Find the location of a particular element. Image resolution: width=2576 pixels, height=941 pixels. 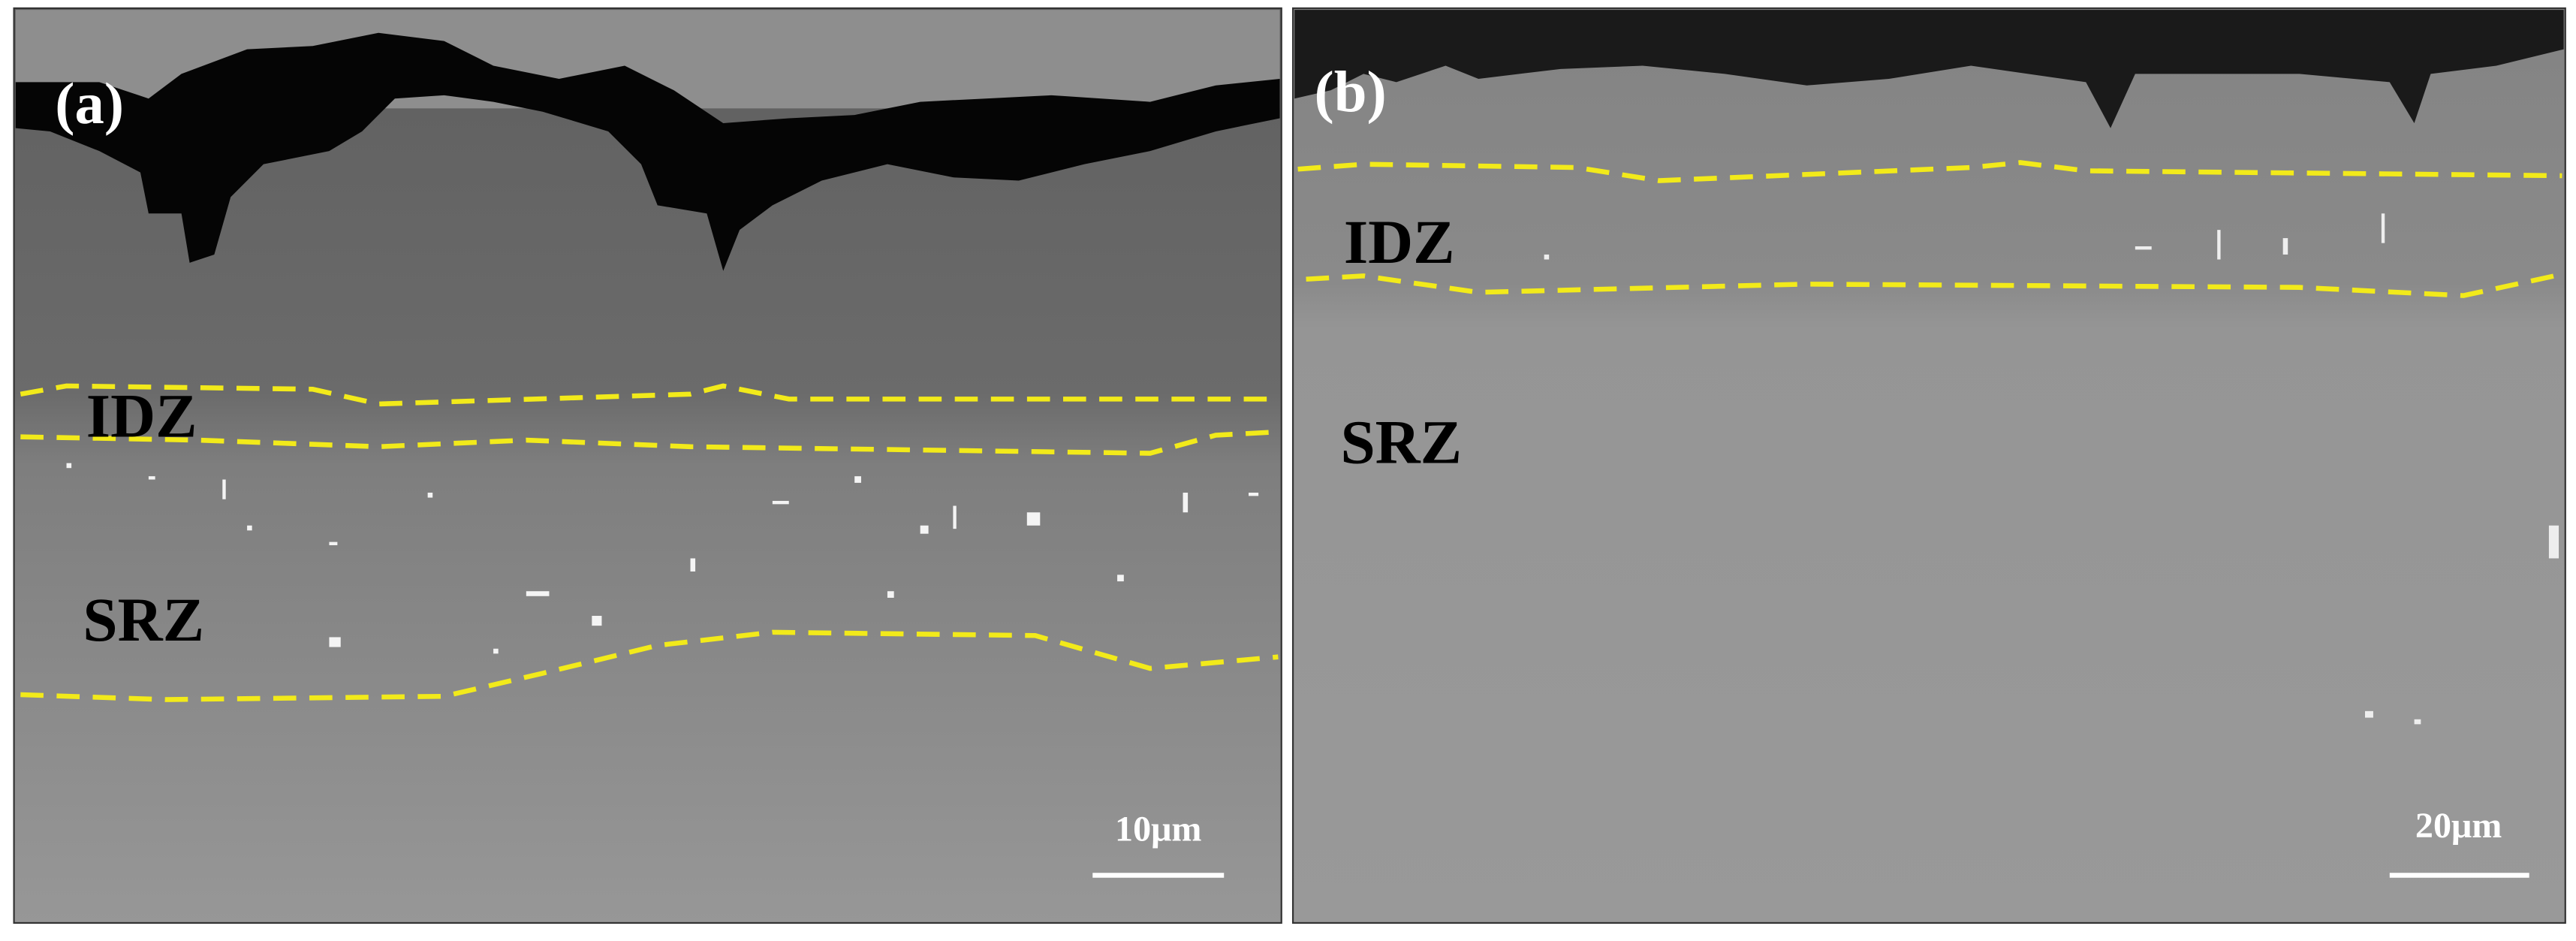

panel-label: (a) is located at coordinates (89, 104).